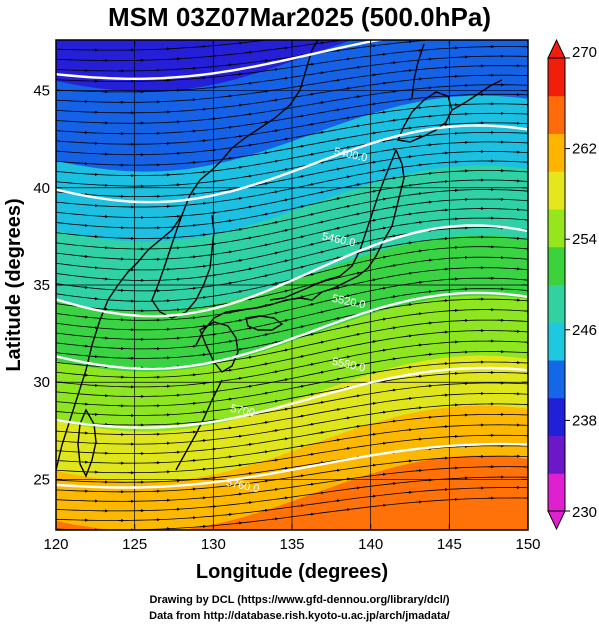 This screenshot has height=625, width=599. I want to click on colorbar-label: 238, so click(584, 420).